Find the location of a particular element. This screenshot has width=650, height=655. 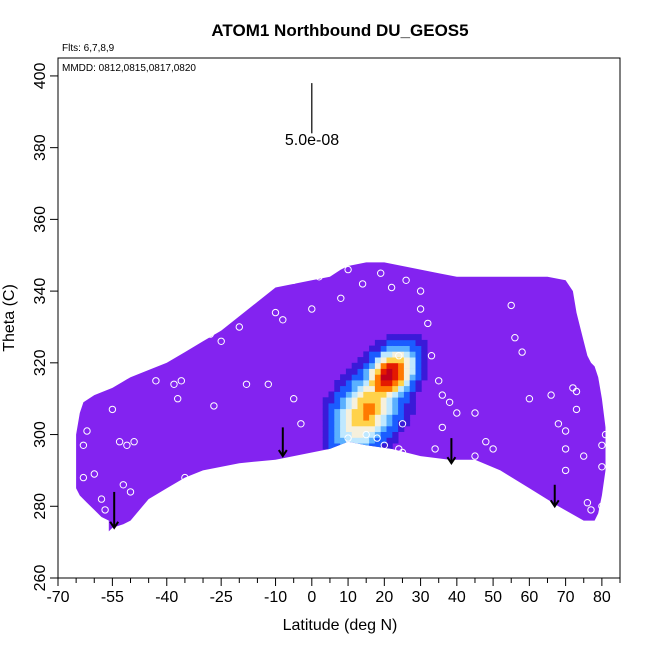

y-tick-label: 340 is located at coordinates (40, 291).